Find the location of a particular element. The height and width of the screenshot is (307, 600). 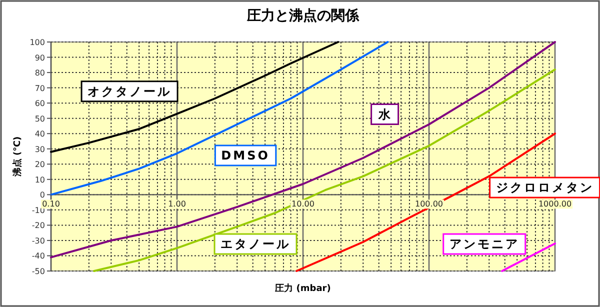

y-tick-label: 0 is located at coordinates (42, 195).